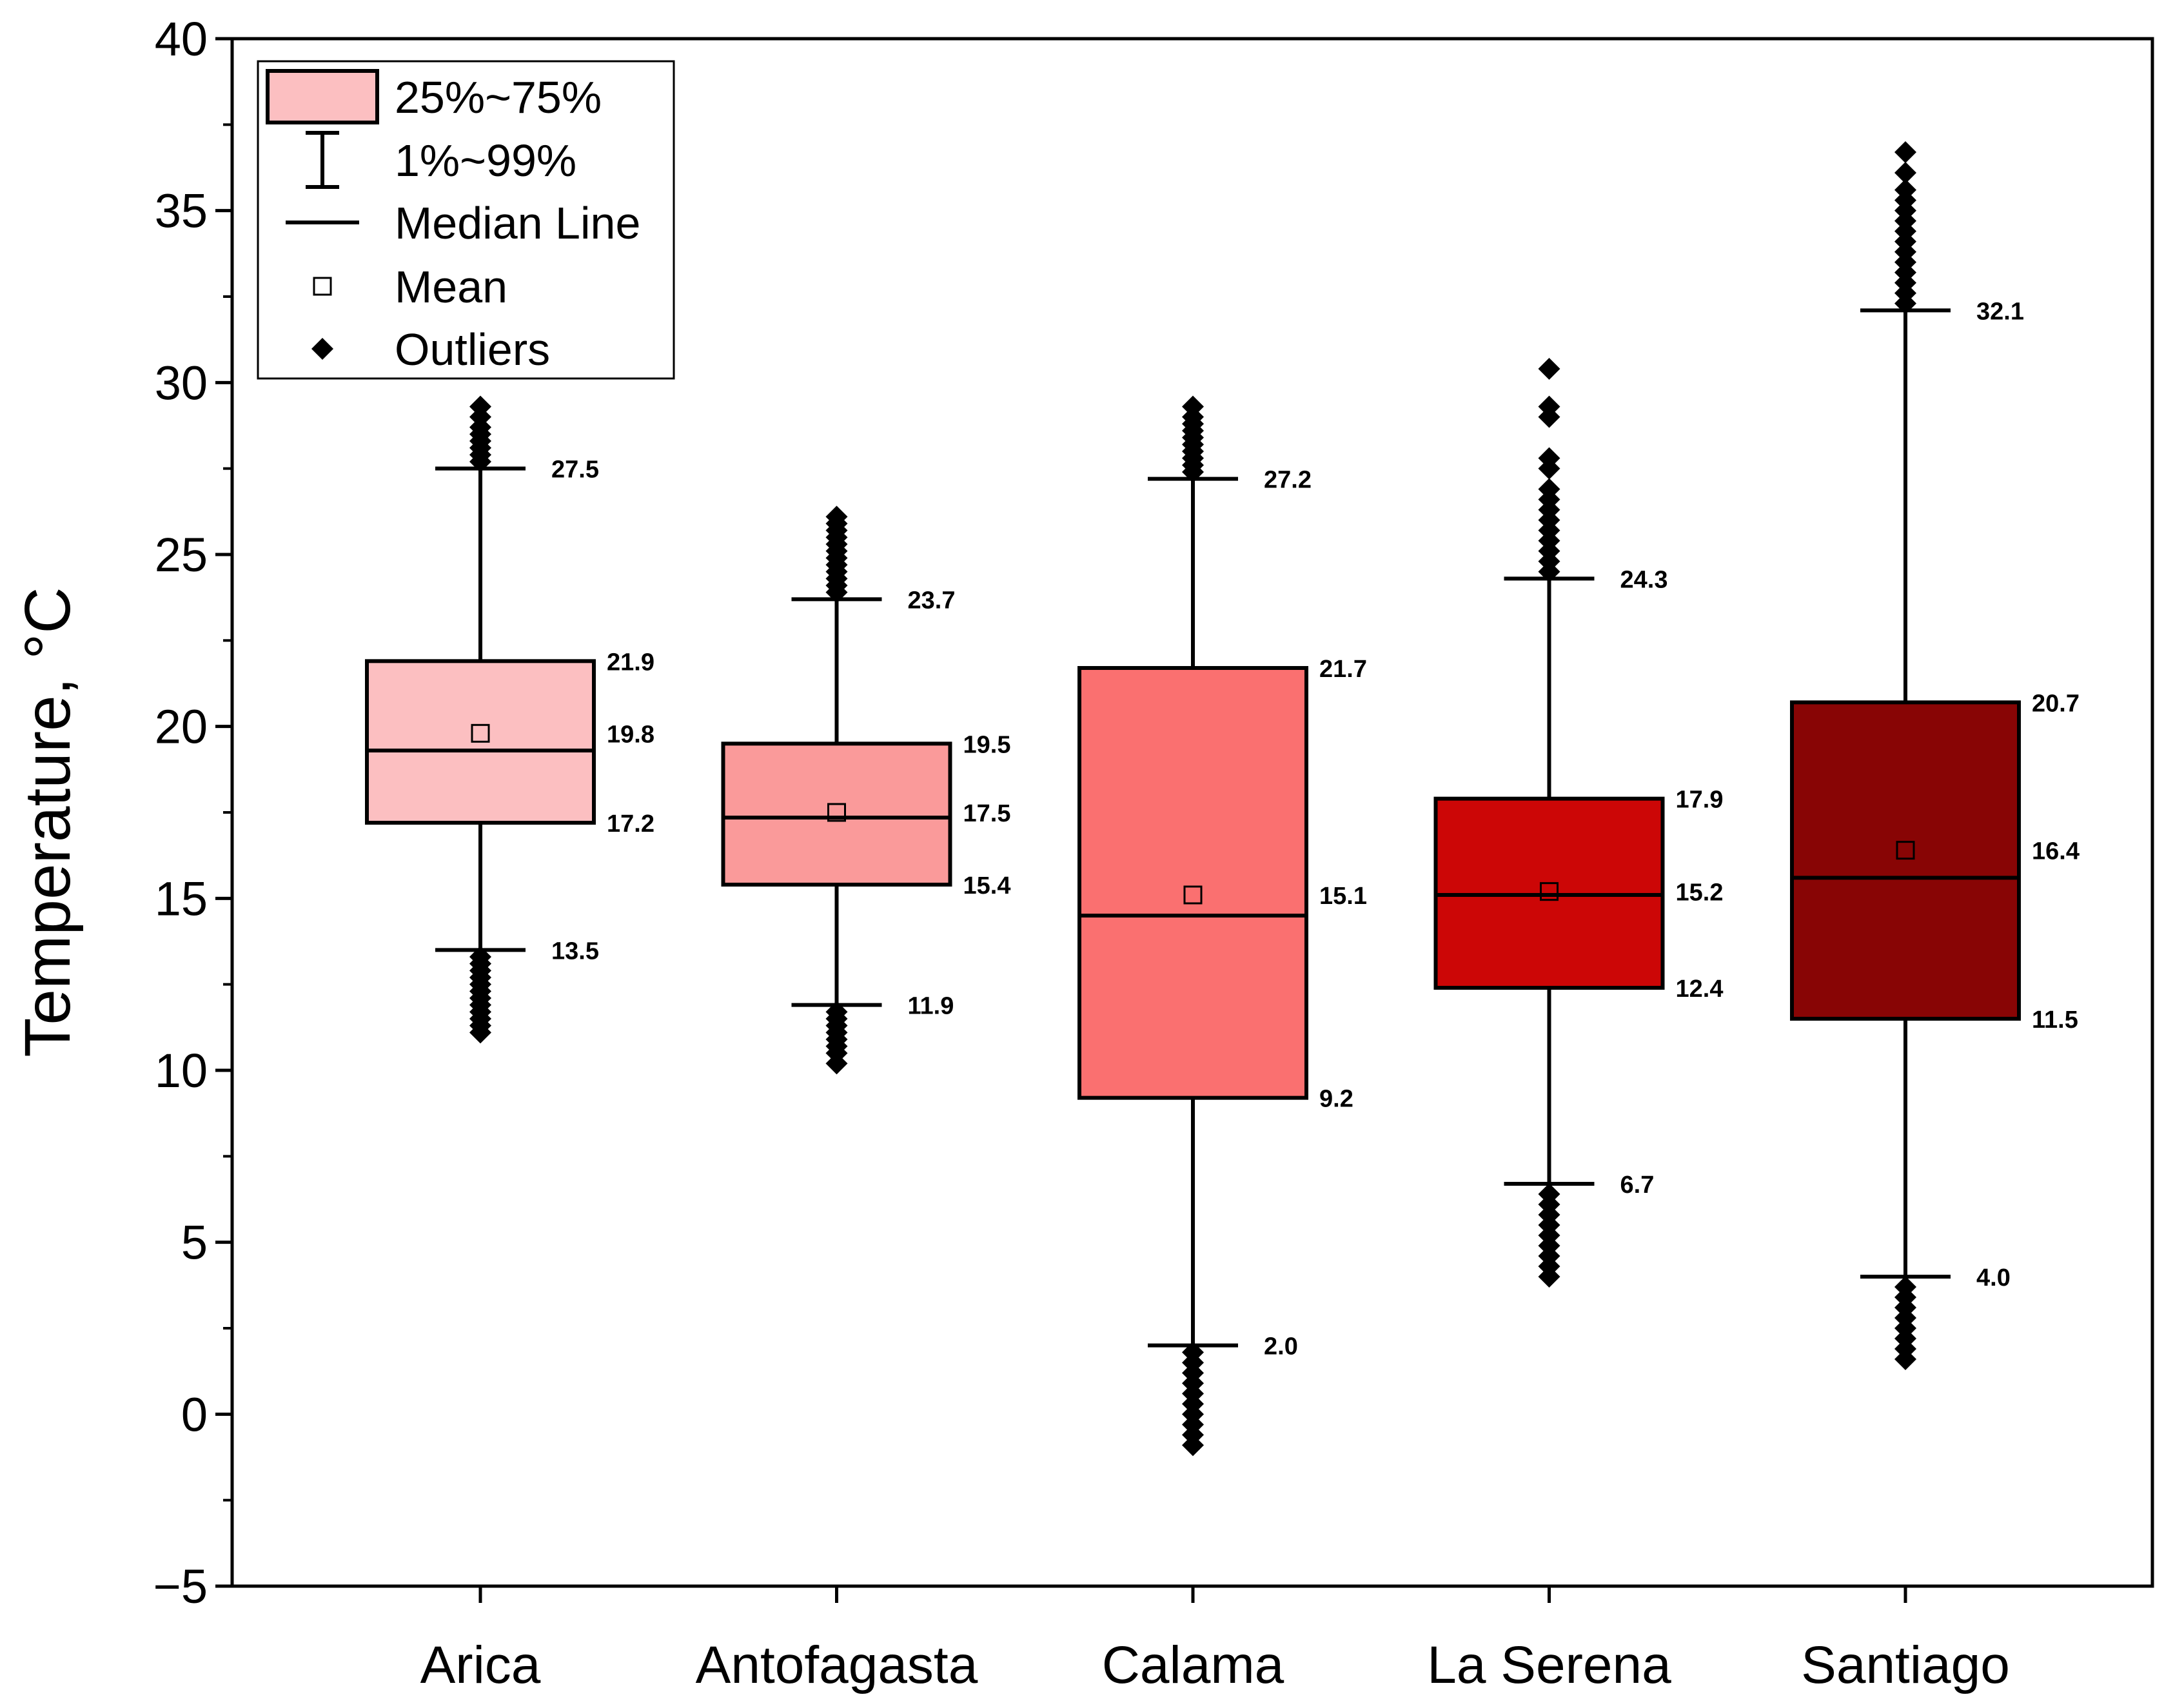 This screenshot has height=1708, width=2164. What do you see at coordinates (473, 350) in the screenshot?
I see `legend-entry-label: Outliers` at bounding box center [473, 350].